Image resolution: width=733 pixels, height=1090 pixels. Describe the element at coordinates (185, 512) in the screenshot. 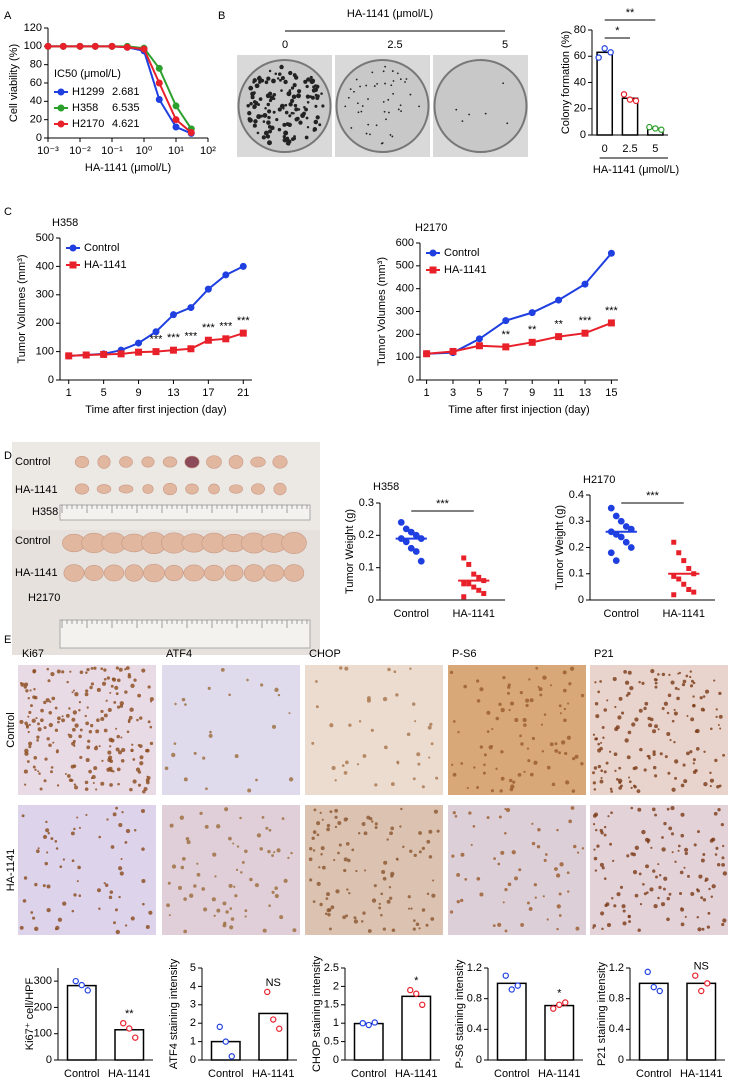

I see `ruler` at that location.